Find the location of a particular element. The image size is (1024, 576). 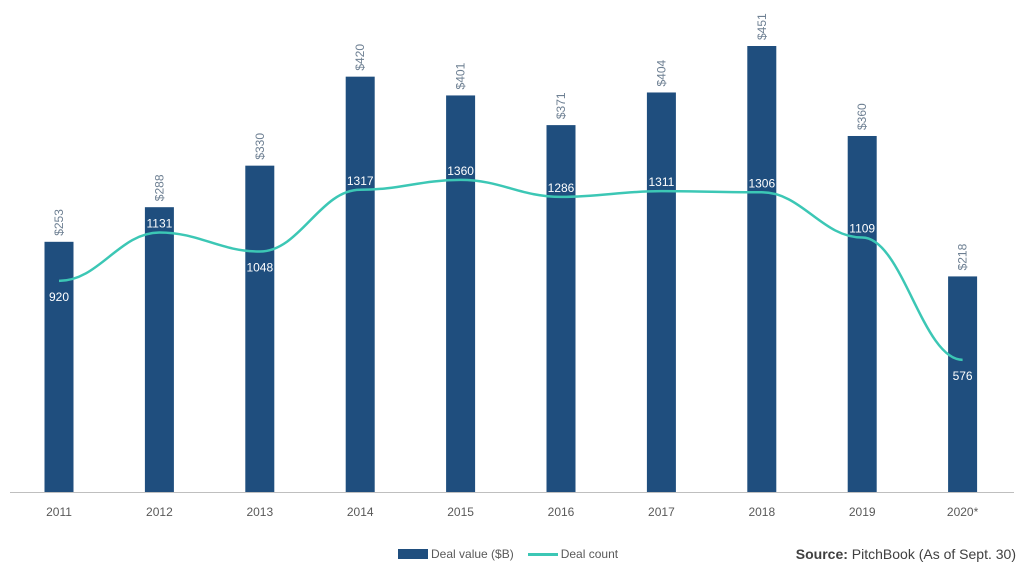

x-tick-2019: 2019 is located at coordinates (862, 512).